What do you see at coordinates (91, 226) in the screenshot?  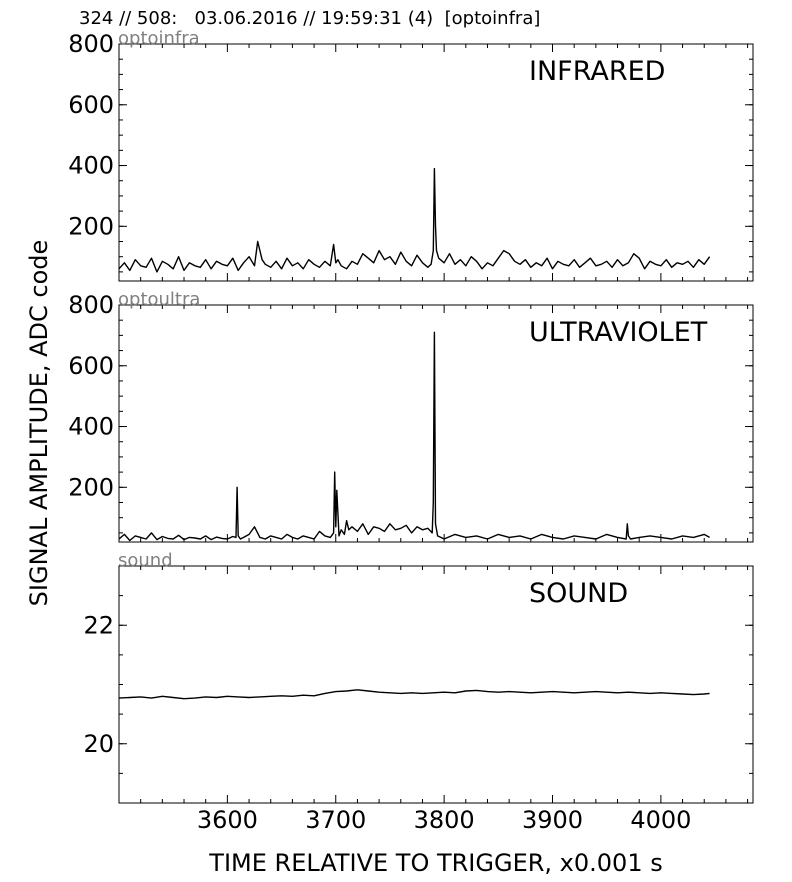 I see `infrared-y-tick-label: 200` at bounding box center [91, 226].